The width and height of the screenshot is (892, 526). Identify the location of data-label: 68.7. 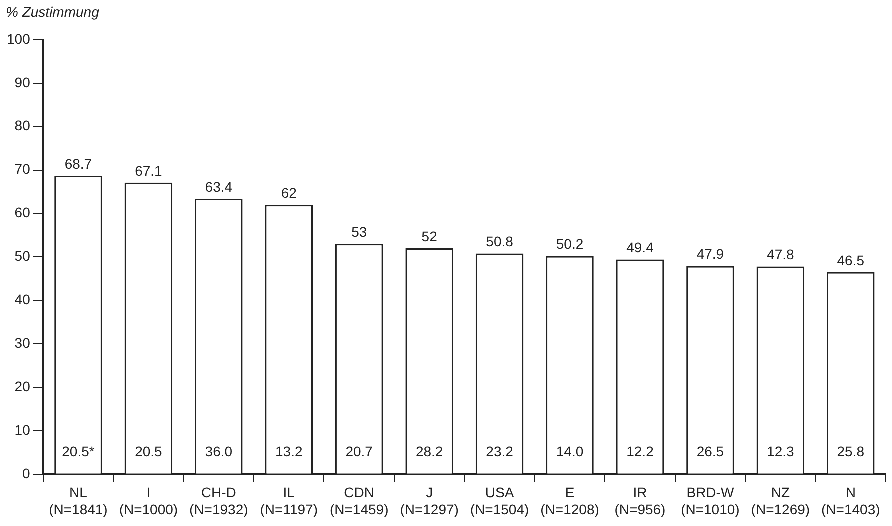
(78, 164).